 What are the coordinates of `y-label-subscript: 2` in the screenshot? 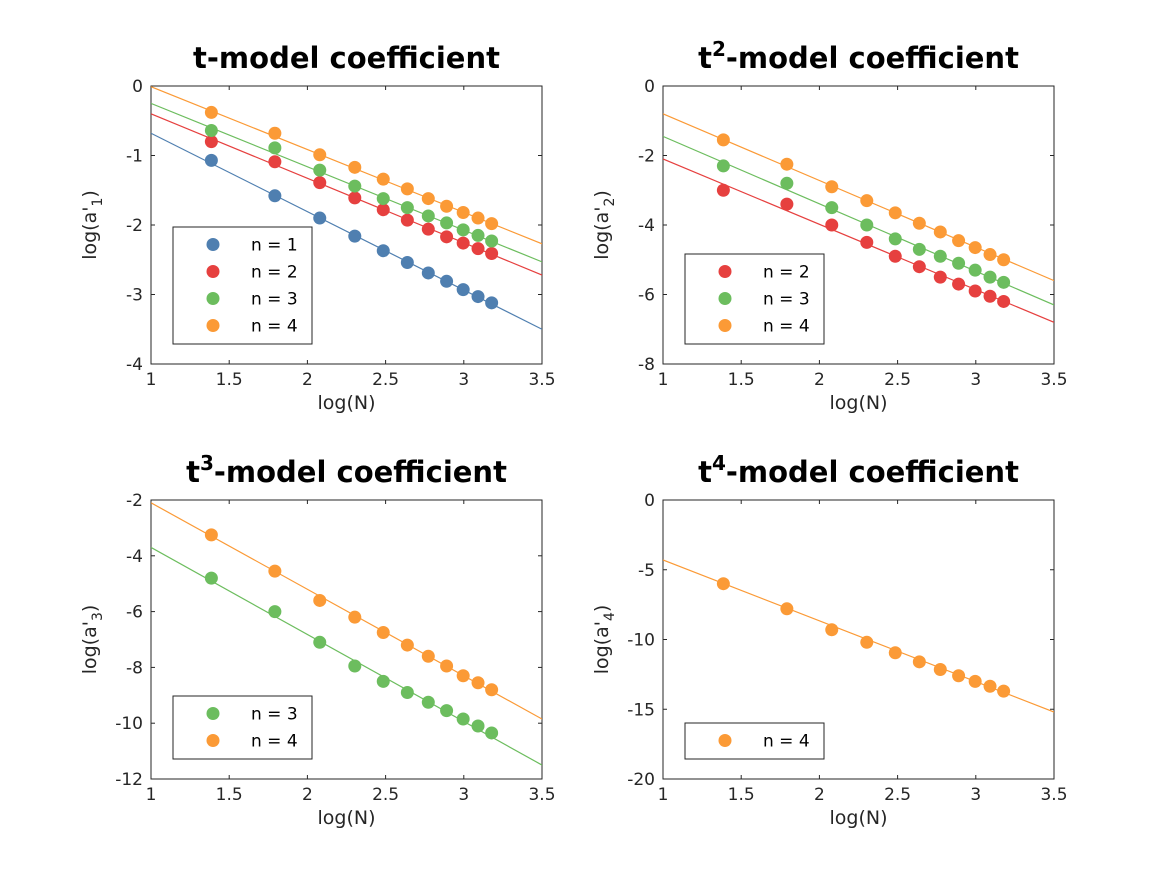 It's located at (610, 202).